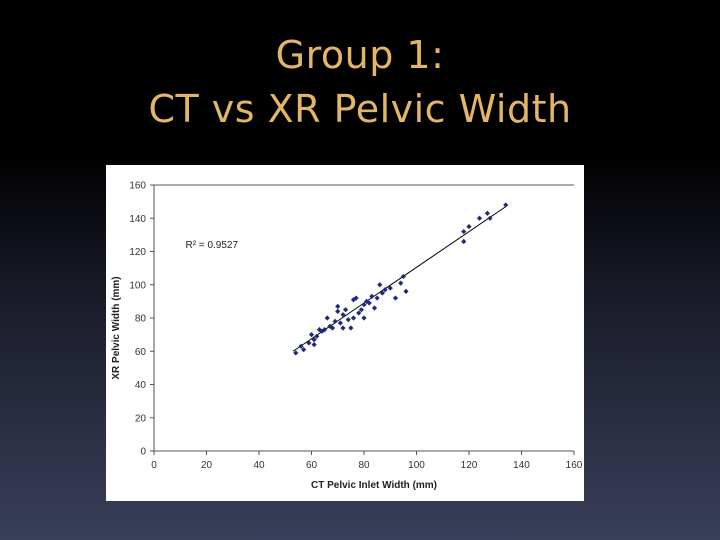 This screenshot has width=720, height=540. What do you see at coordinates (137, 186) in the screenshot?
I see `y-tick-label: 160` at bounding box center [137, 186].